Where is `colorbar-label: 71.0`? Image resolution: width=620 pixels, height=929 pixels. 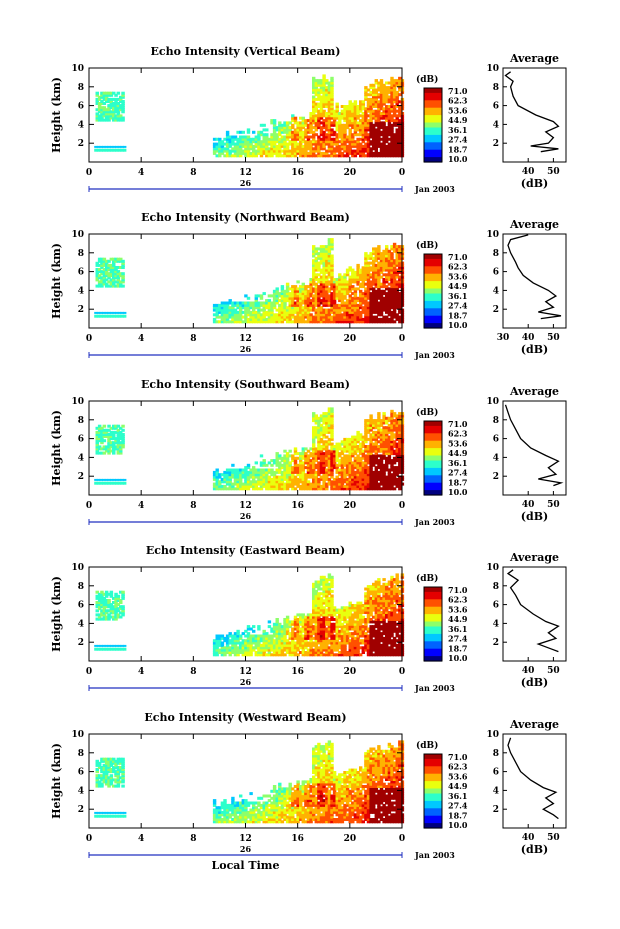
colorbar-label: 71.0 is located at coordinates (458, 91).